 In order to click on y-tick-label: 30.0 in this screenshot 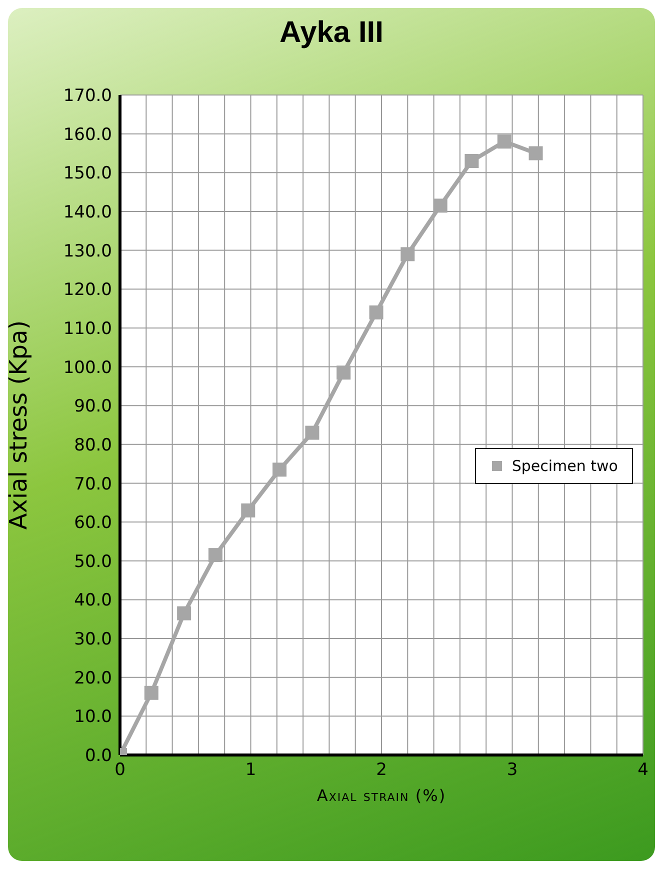, I will do `click(93, 640)`.